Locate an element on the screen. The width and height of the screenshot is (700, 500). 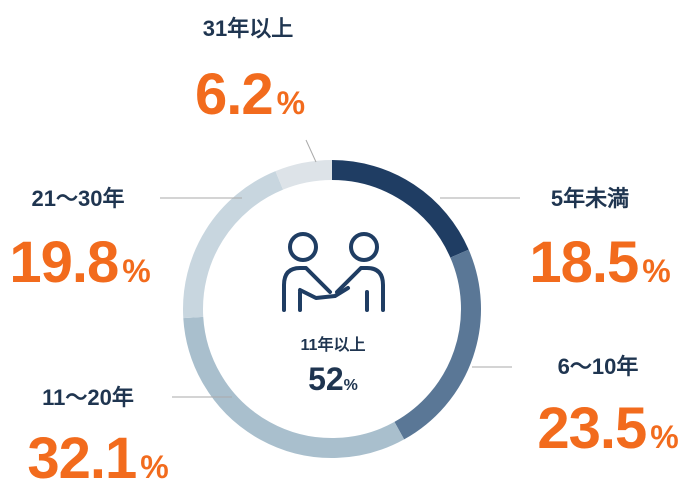
handshake-icon is located at coordinates (333, 272).